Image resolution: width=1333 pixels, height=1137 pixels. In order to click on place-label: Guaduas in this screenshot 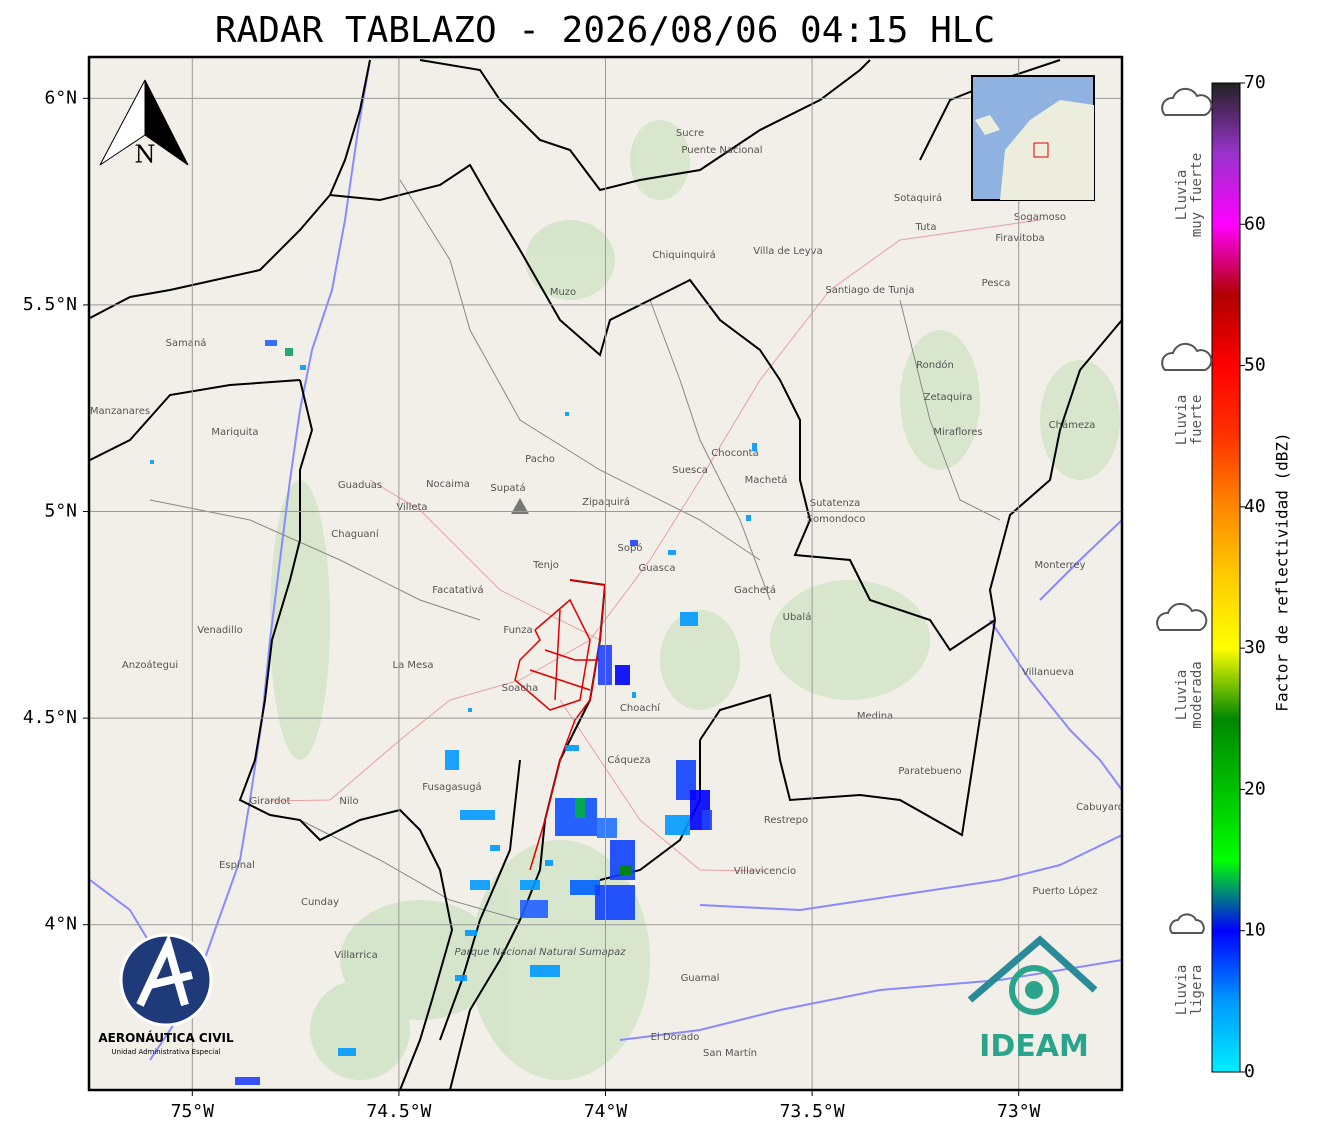, I will do `click(360, 485)`.